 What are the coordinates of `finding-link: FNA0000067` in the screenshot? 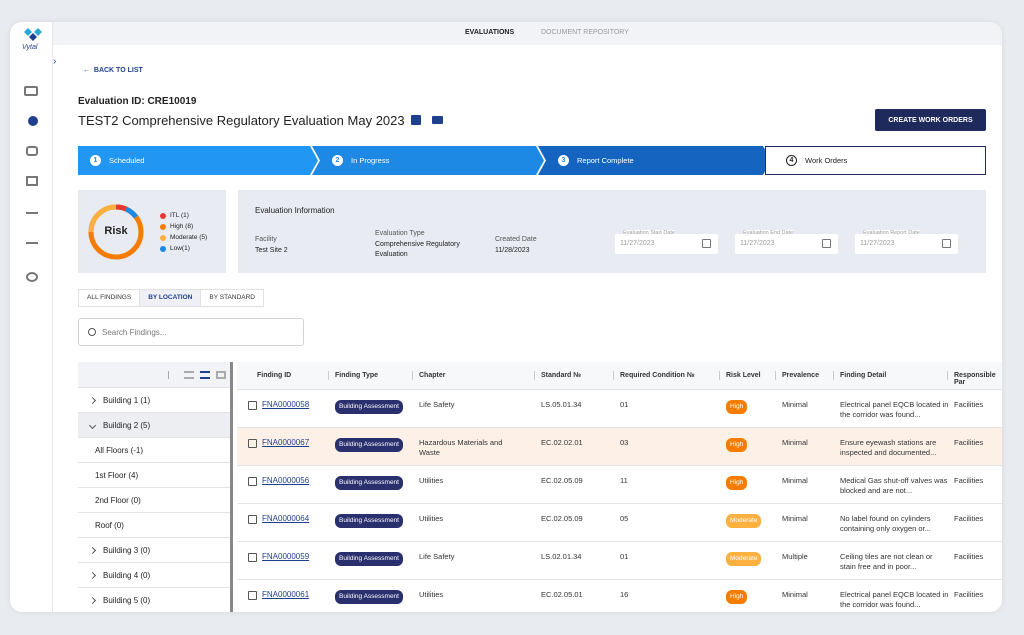 It's located at (286, 442).